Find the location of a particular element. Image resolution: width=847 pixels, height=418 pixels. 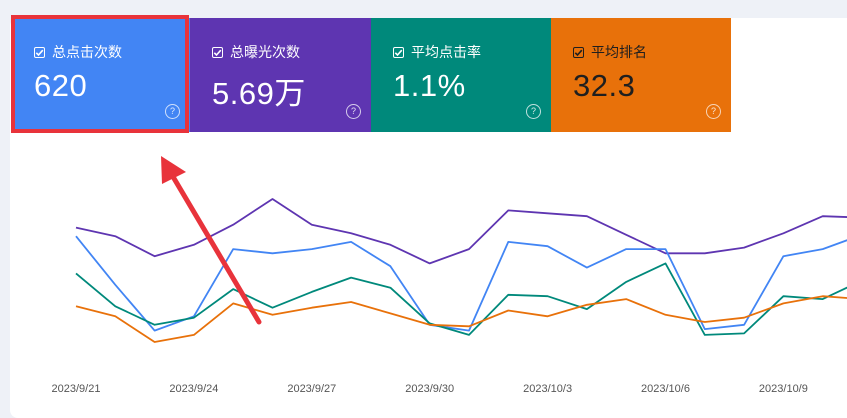

x-tick-label: 2023/9/24 is located at coordinates (193, 389).